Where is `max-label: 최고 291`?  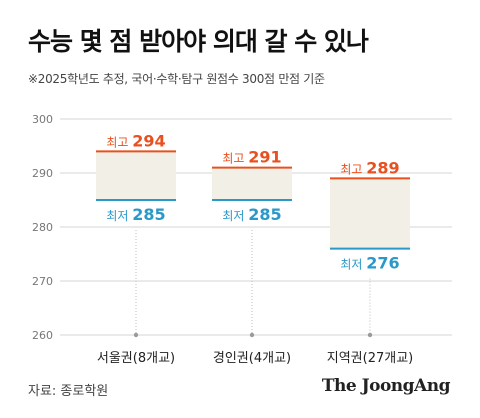
max-label: 최고 291 is located at coordinates (251, 157).